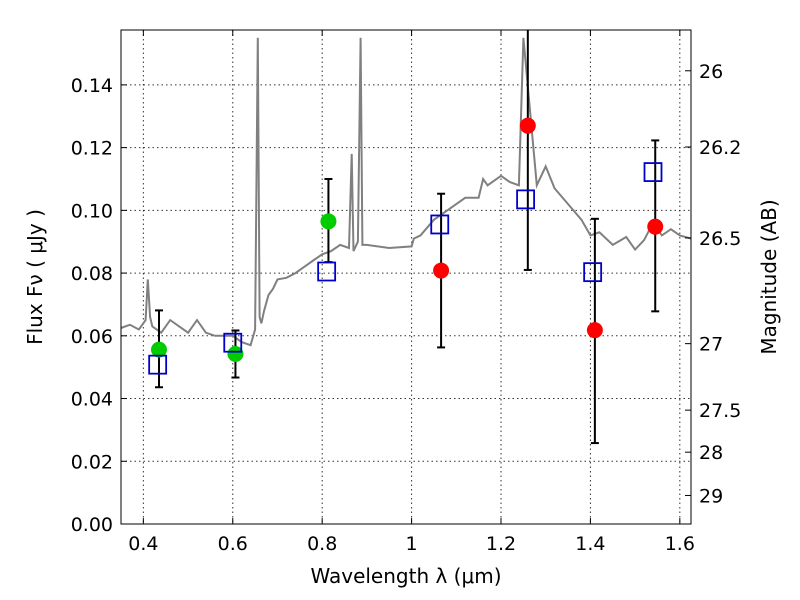 This screenshot has width=800, height=600. What do you see at coordinates (233, 544) in the screenshot?
I see `x-tick-label: 0.6` at bounding box center [233, 544].